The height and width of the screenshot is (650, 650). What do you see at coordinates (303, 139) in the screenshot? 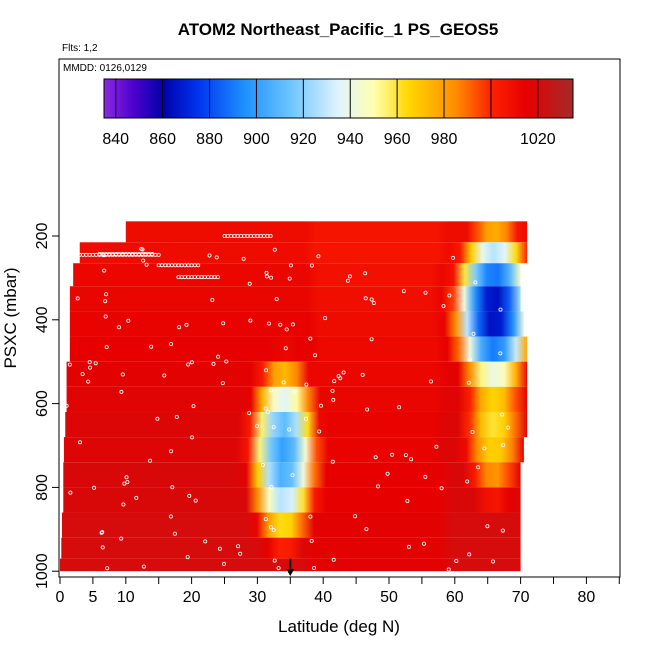
I see `colorbar-tick-label: 920` at bounding box center [303, 139].